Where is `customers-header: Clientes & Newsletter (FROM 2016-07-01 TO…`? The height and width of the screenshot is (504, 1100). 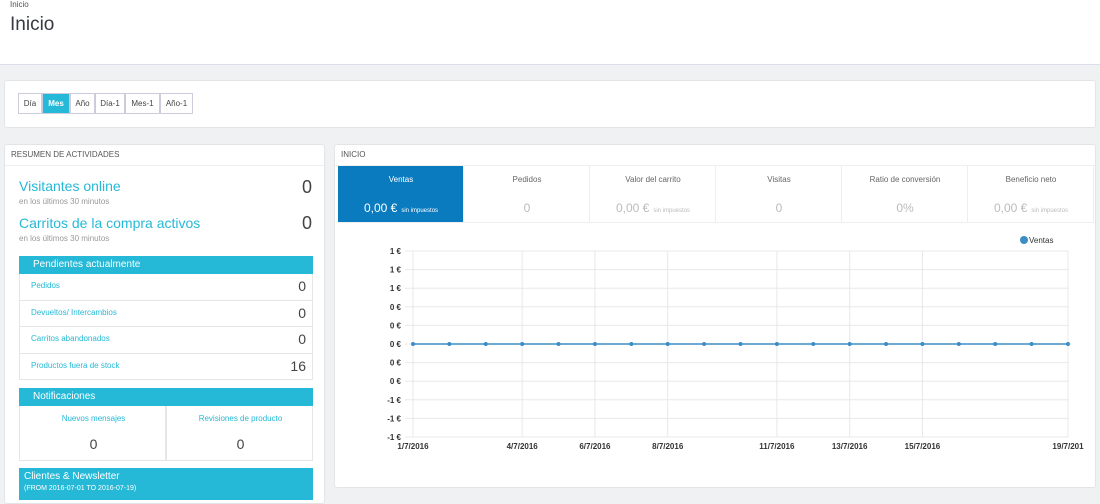 customers-header: Clientes & Newsletter (FROM 2016-07-01 TO… is located at coordinates (166, 484).